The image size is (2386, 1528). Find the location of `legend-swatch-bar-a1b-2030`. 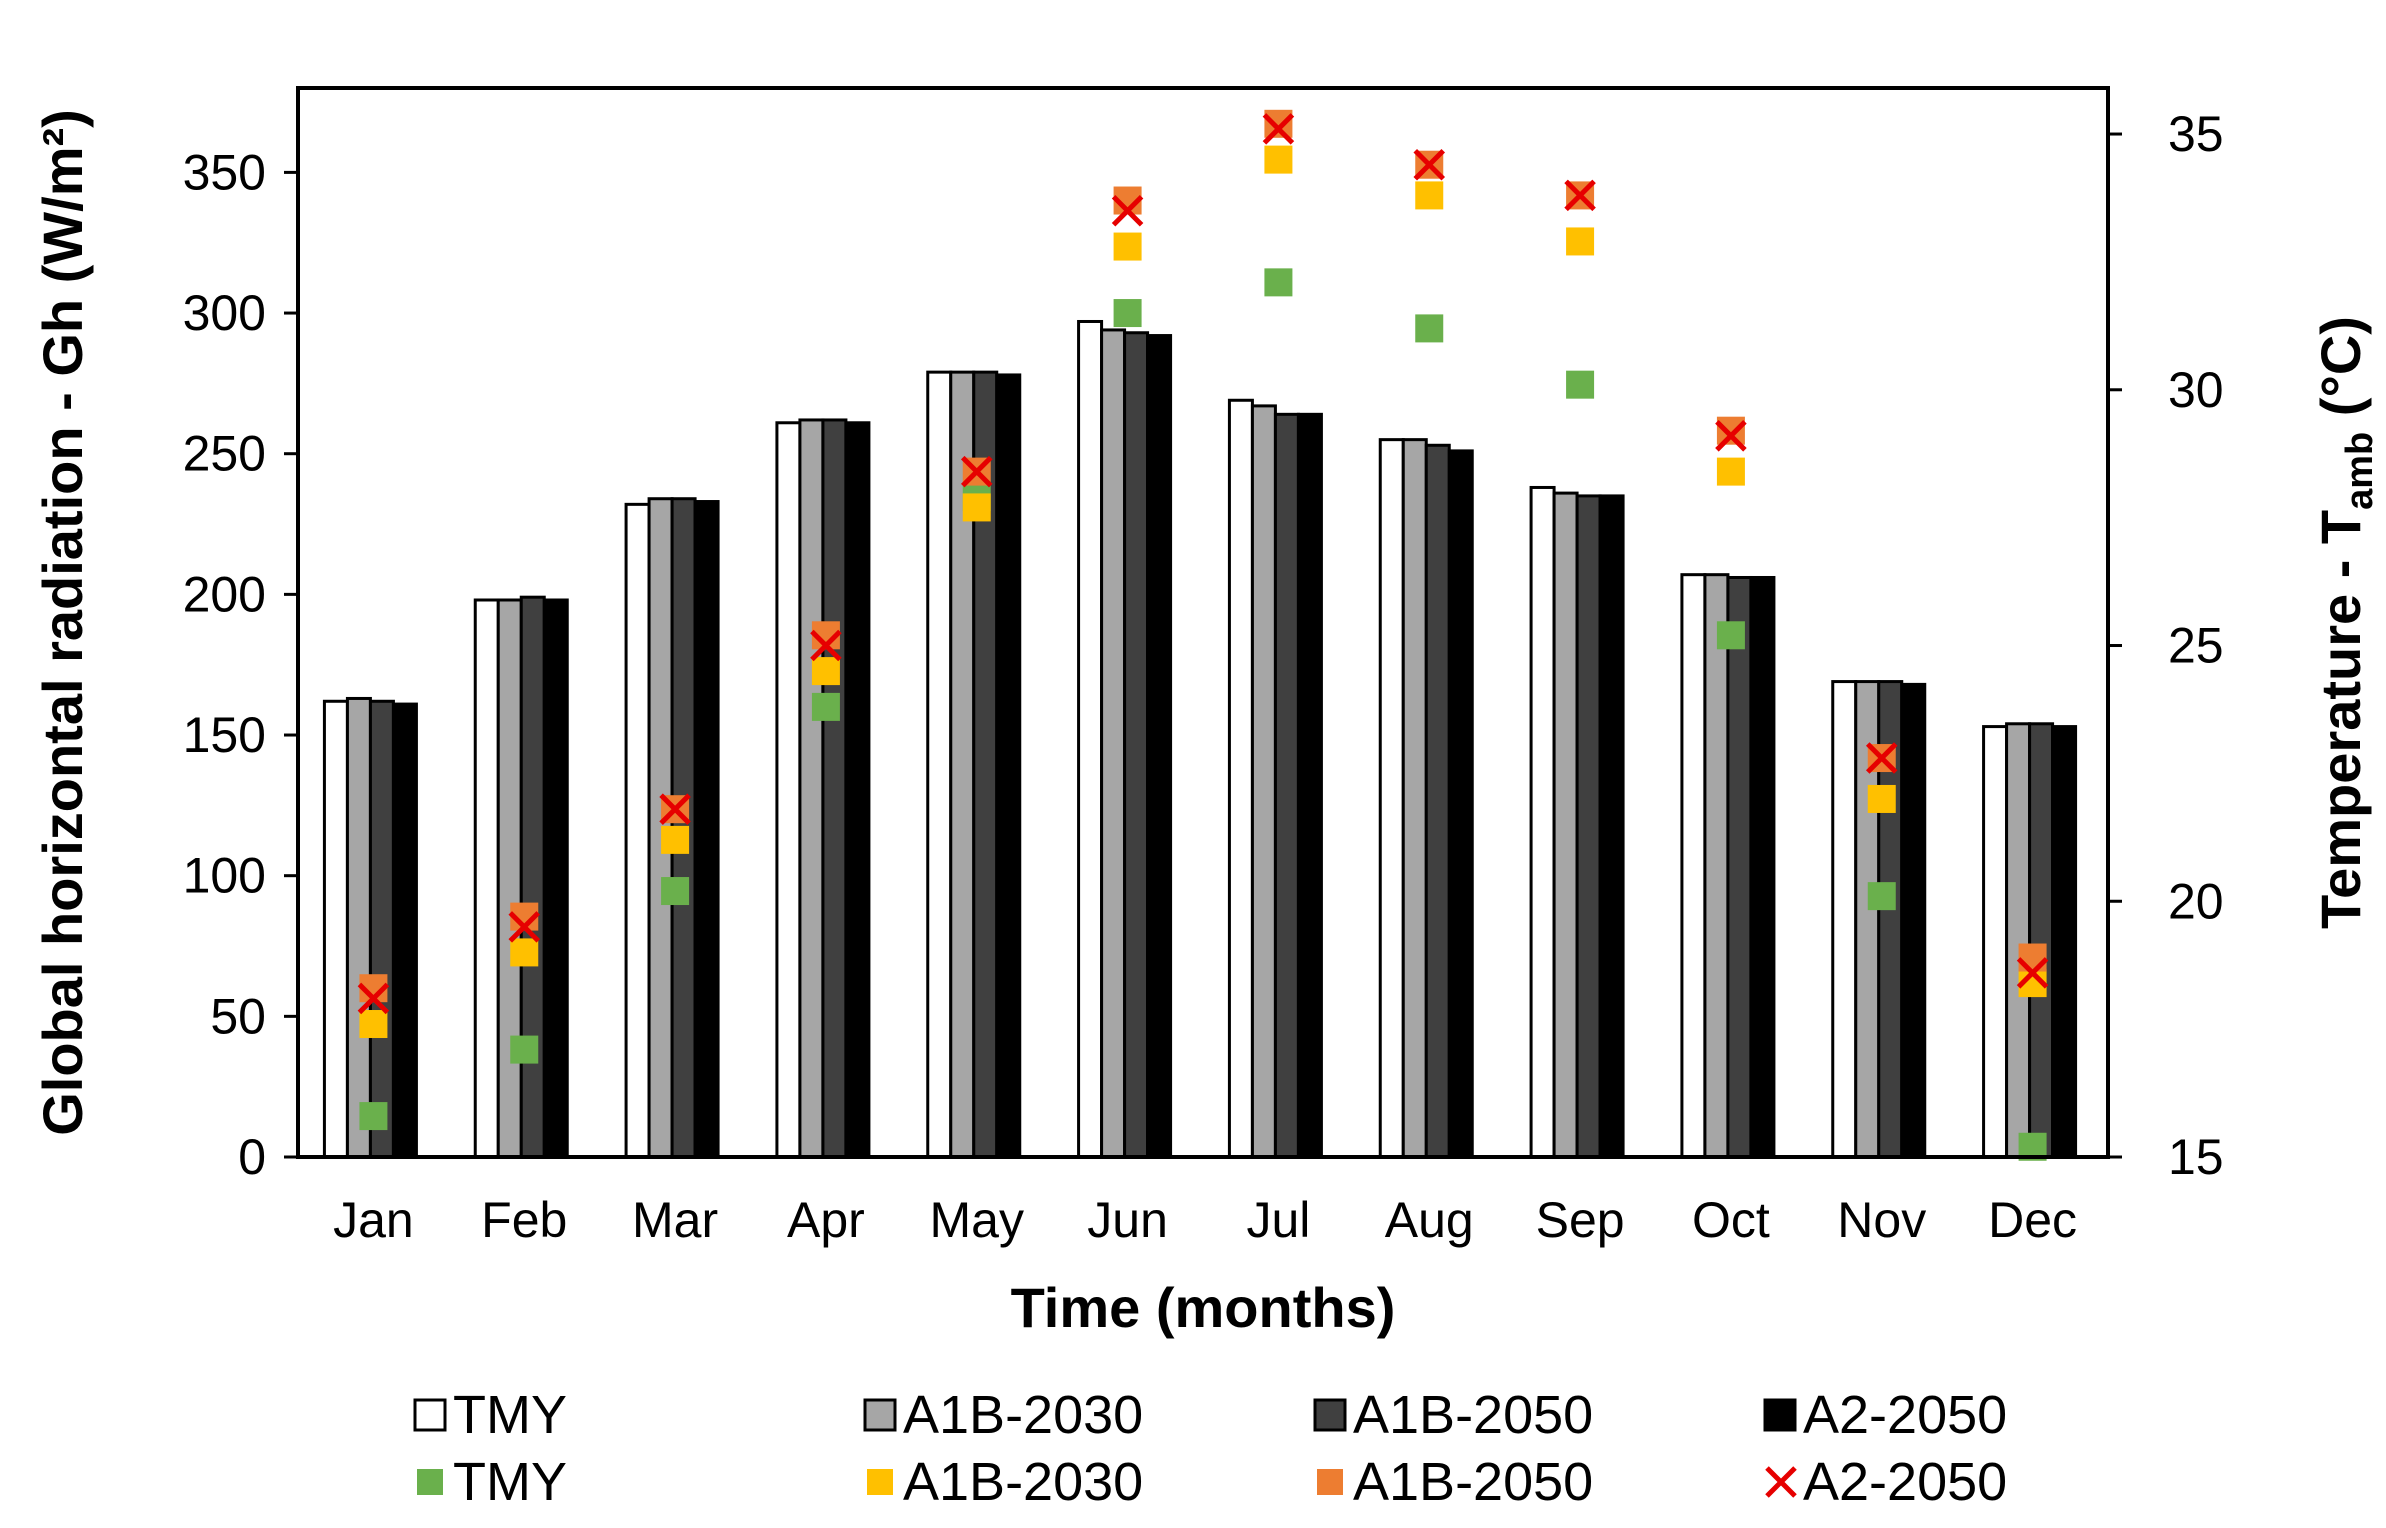

legend-swatch-bar-a1b-2030 is located at coordinates (880, 1415).